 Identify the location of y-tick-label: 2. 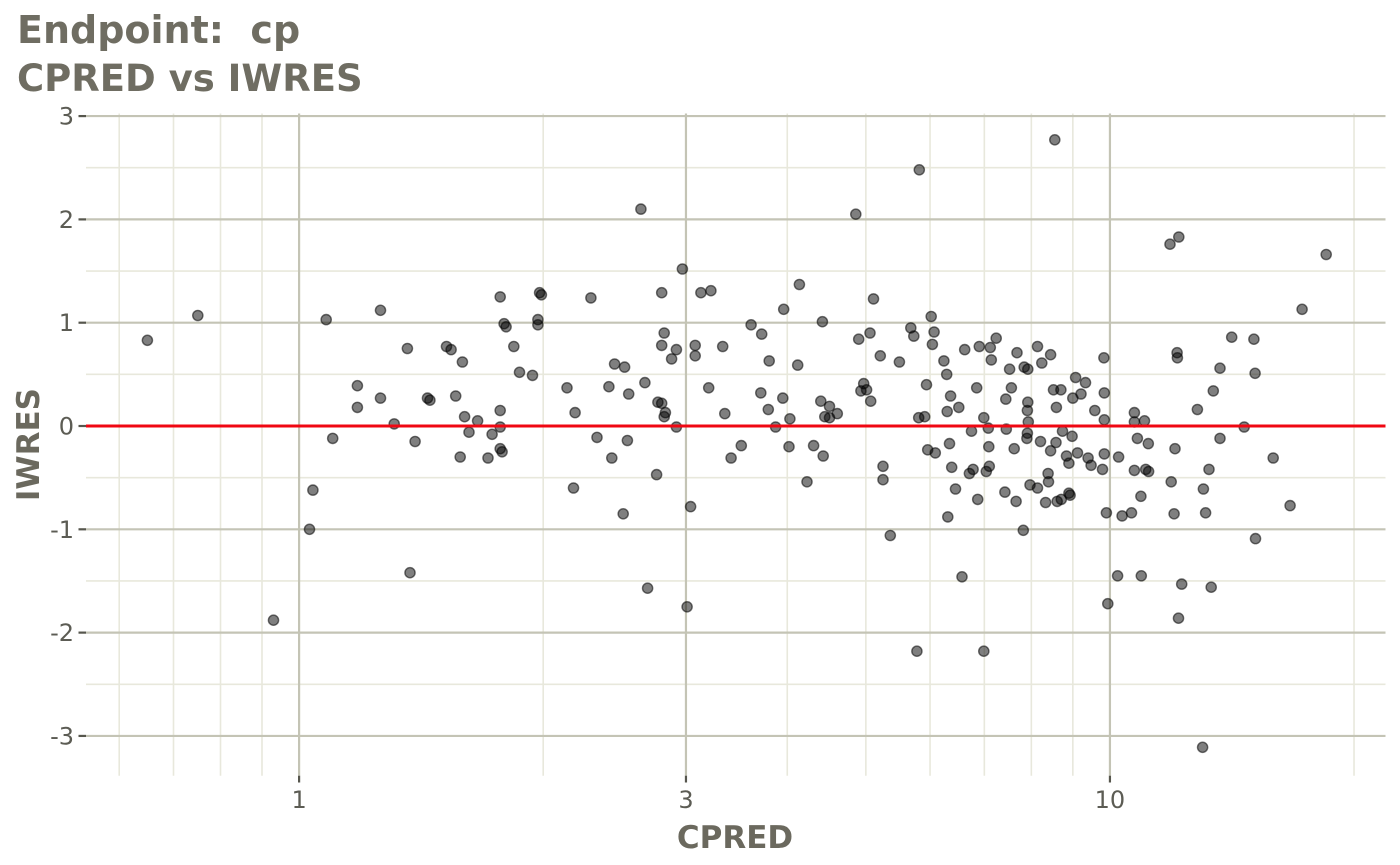
(66, 220).